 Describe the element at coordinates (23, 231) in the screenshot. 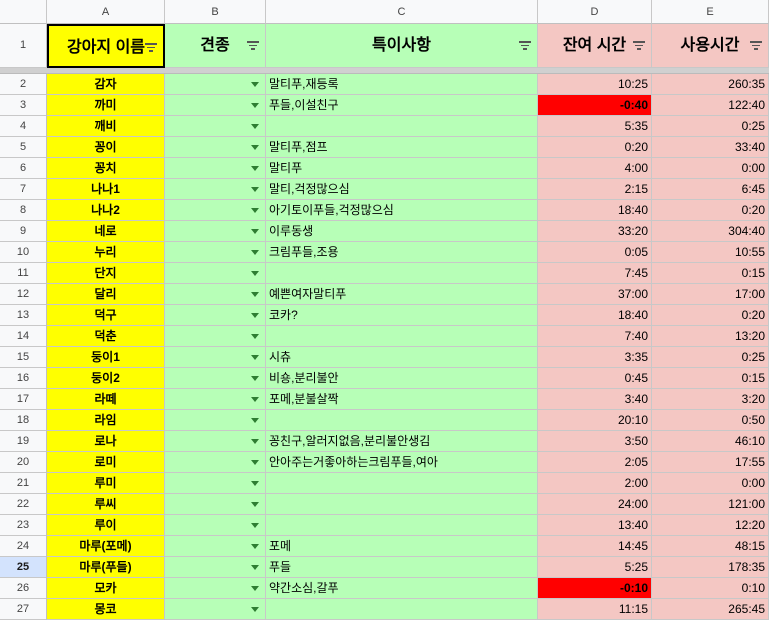

I see `row-number: 9` at that location.